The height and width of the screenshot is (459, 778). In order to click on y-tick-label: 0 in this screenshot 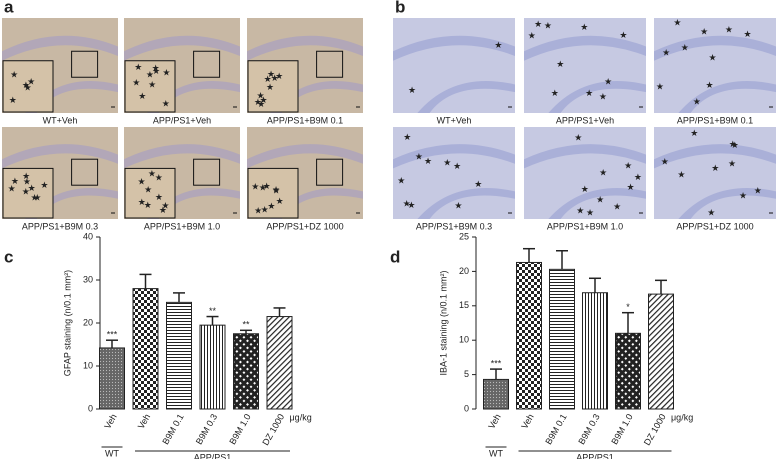, I will do `click(90, 408)`.